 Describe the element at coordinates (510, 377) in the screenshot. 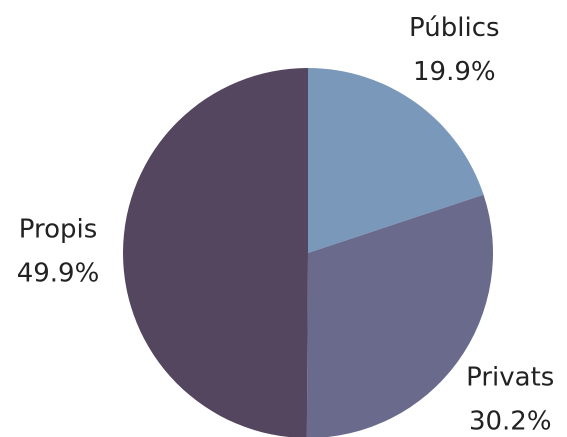

I see `slice-label: Privats` at that location.